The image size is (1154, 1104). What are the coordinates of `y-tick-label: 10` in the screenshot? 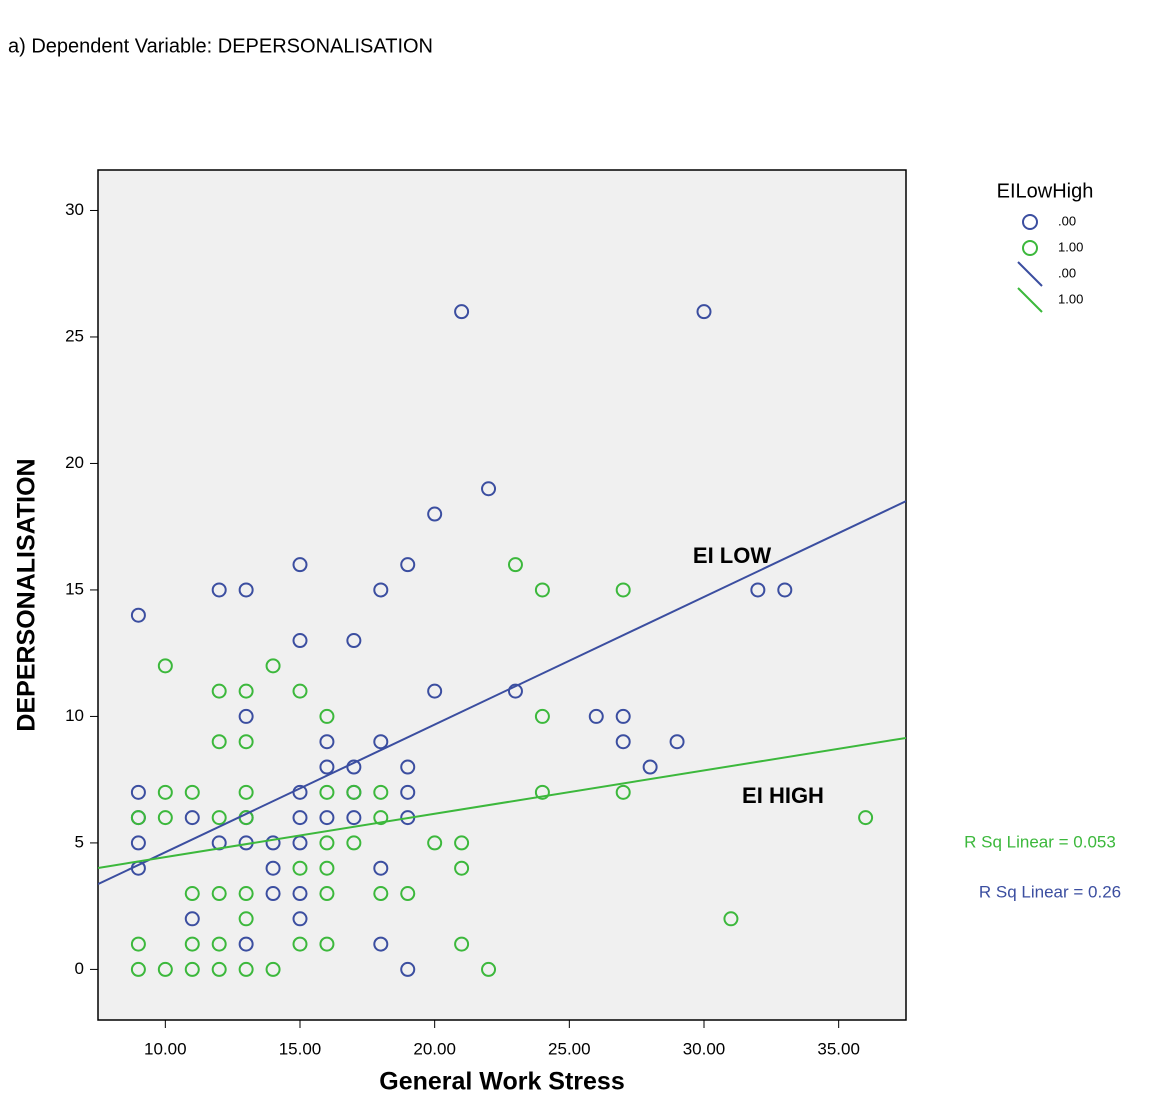 It's located at (74, 715).